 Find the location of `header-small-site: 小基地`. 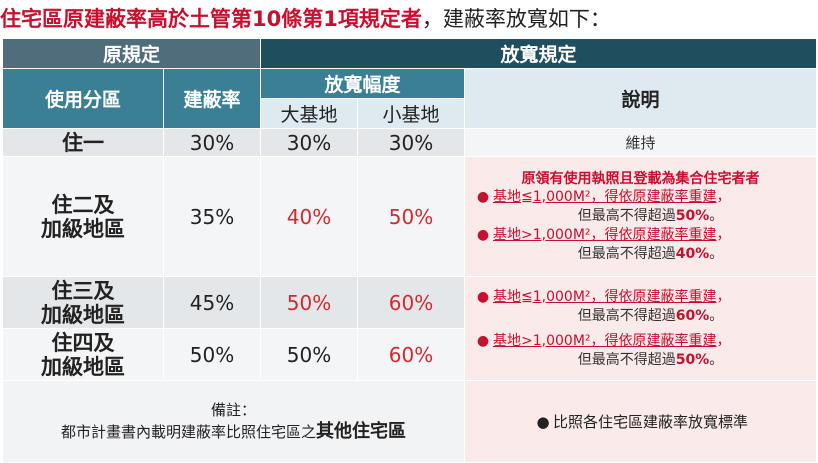

header-small-site: 小基地 is located at coordinates (411, 113).